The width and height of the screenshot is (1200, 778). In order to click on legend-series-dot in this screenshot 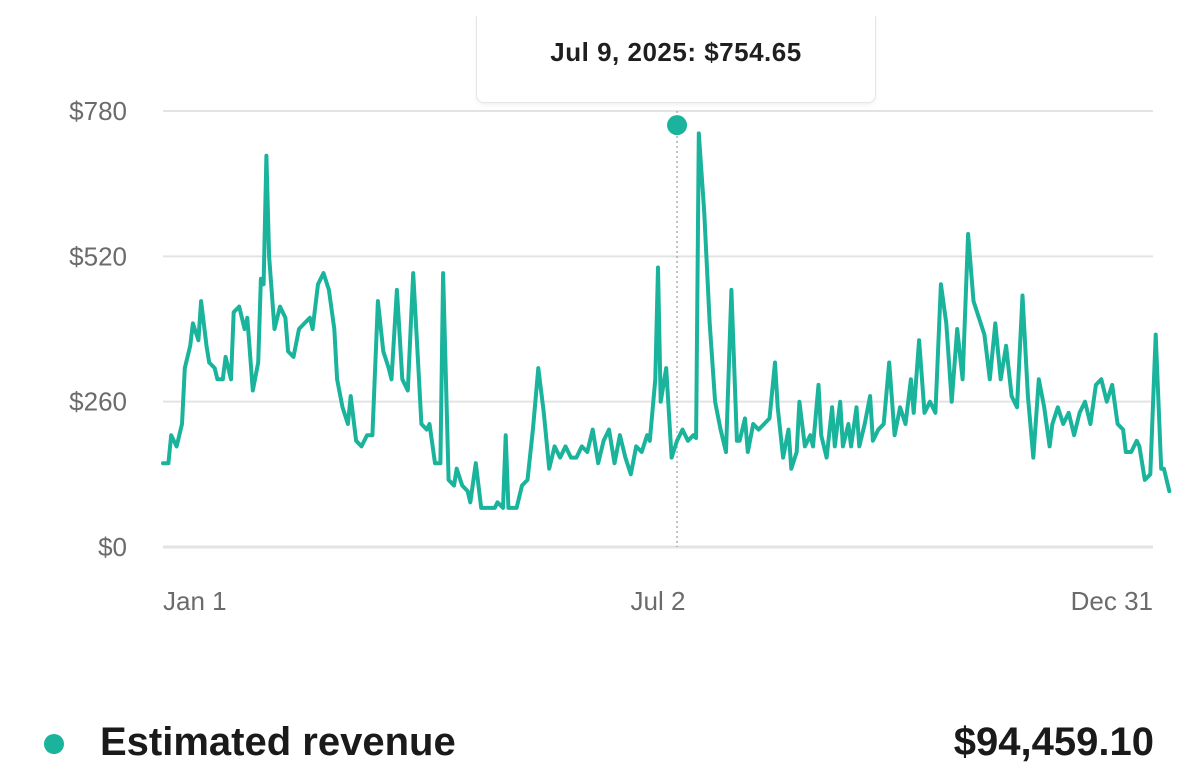, I will do `click(54, 744)`.